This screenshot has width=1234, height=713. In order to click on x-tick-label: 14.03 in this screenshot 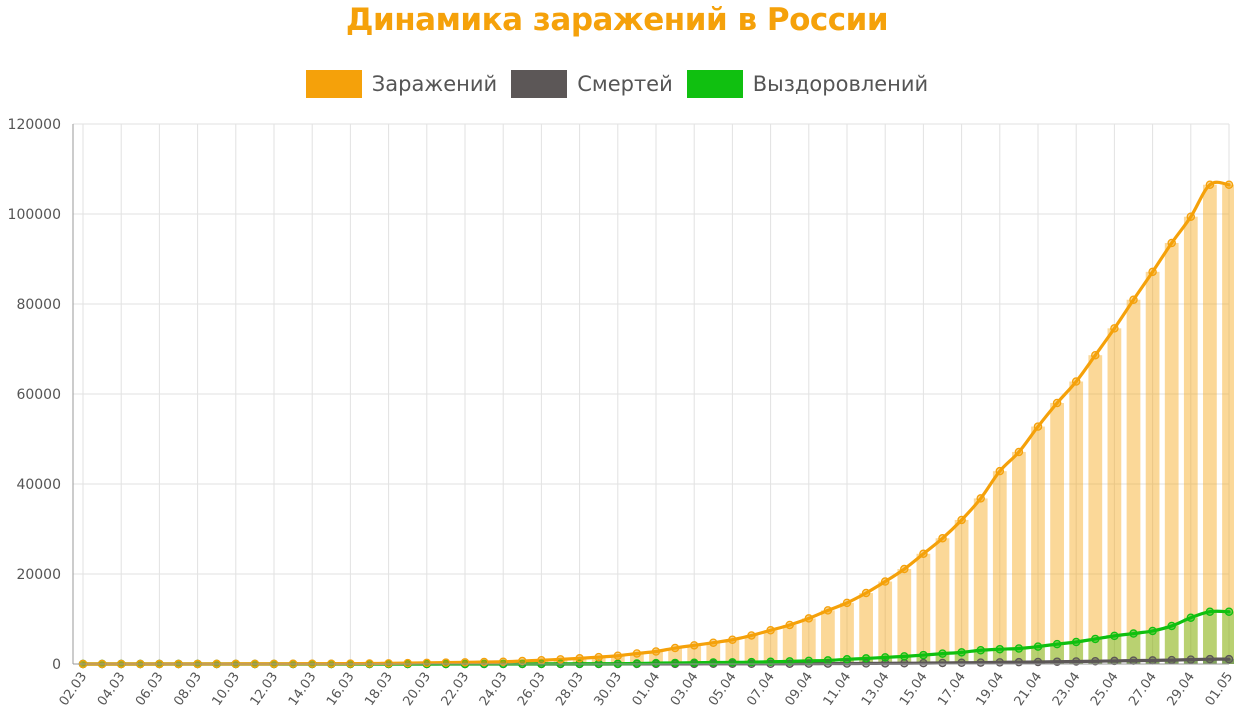, I will do `click(303, 689)`.